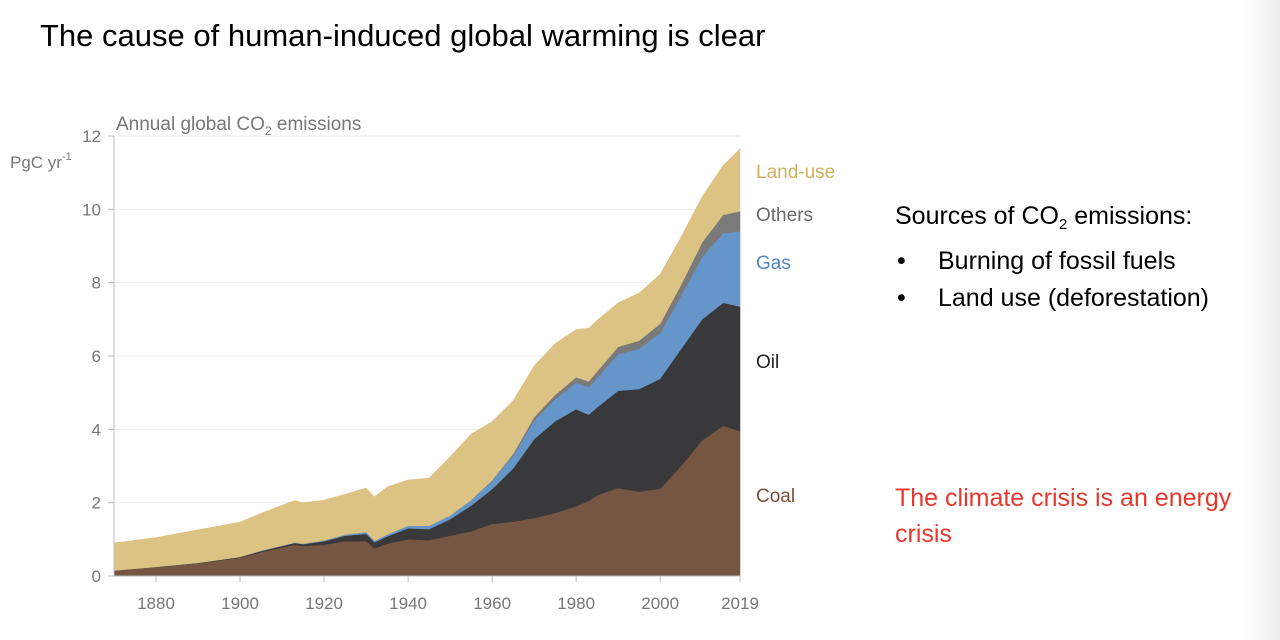 The width and height of the screenshot is (1280, 640). Describe the element at coordinates (240, 603) in the screenshot. I see `x-tick-label: 1900` at that location.